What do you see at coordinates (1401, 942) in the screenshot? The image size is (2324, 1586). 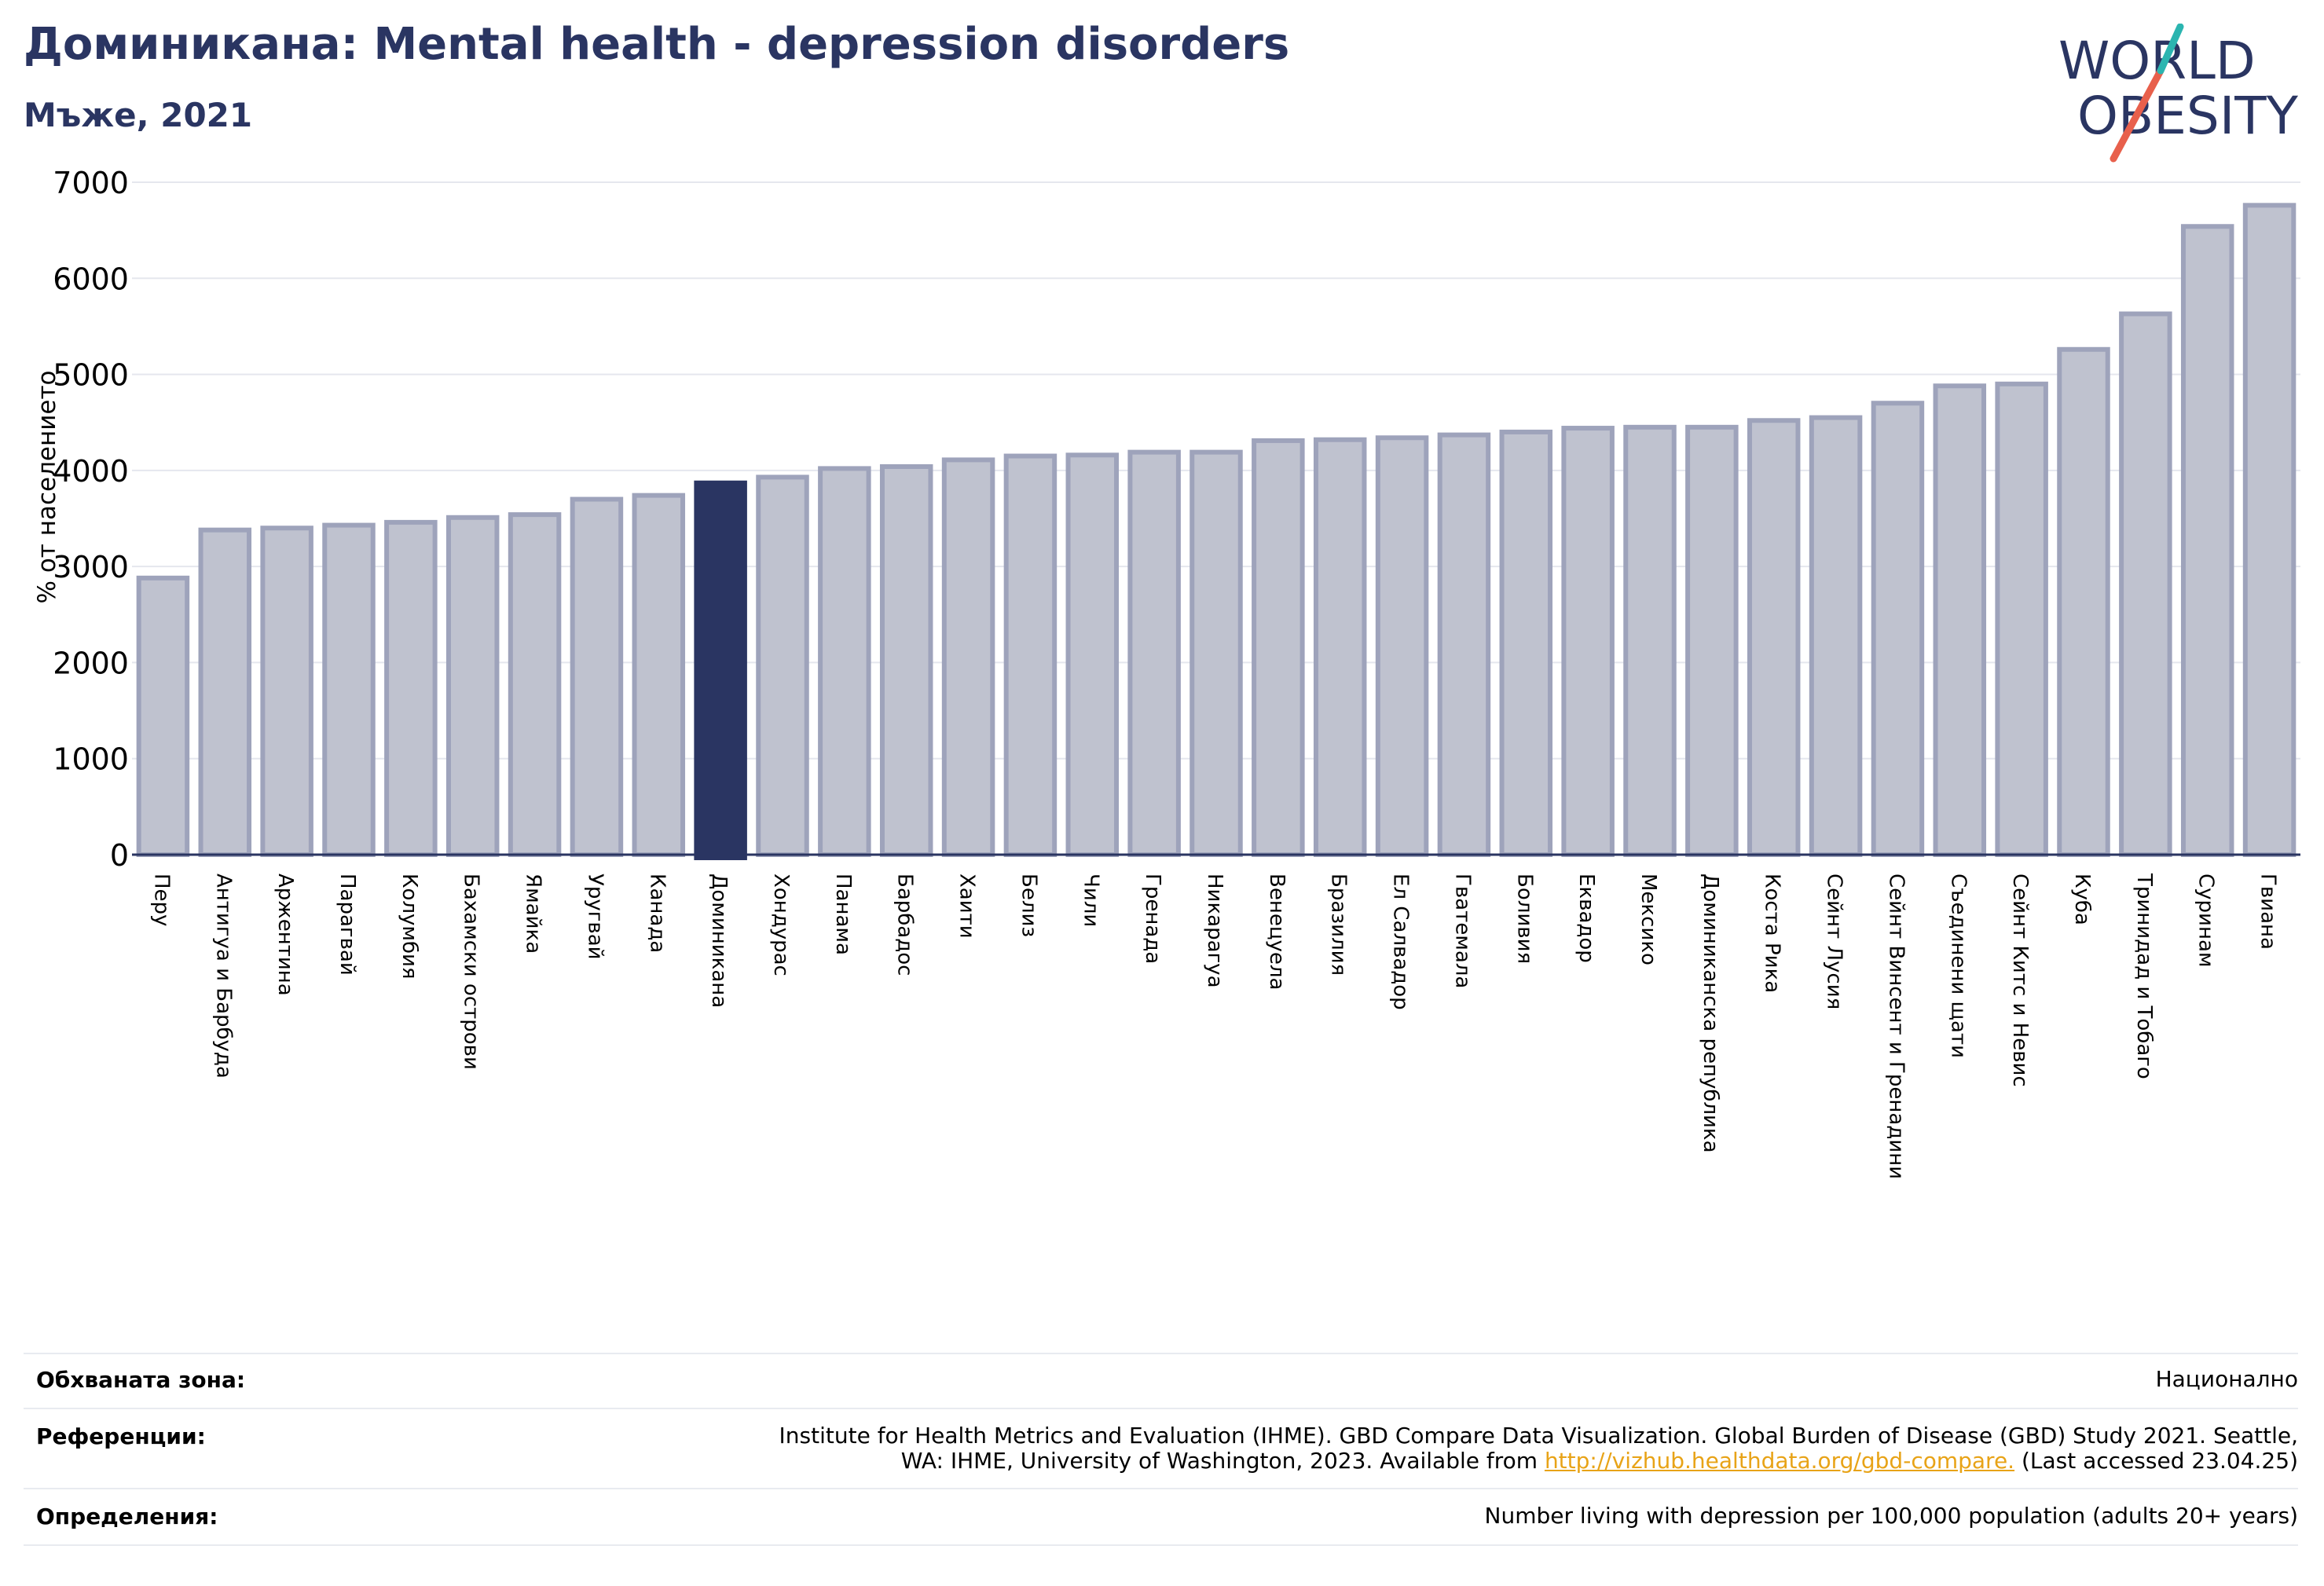 I see `x-tick-label: Ел Салвадор` at bounding box center [1401, 942].